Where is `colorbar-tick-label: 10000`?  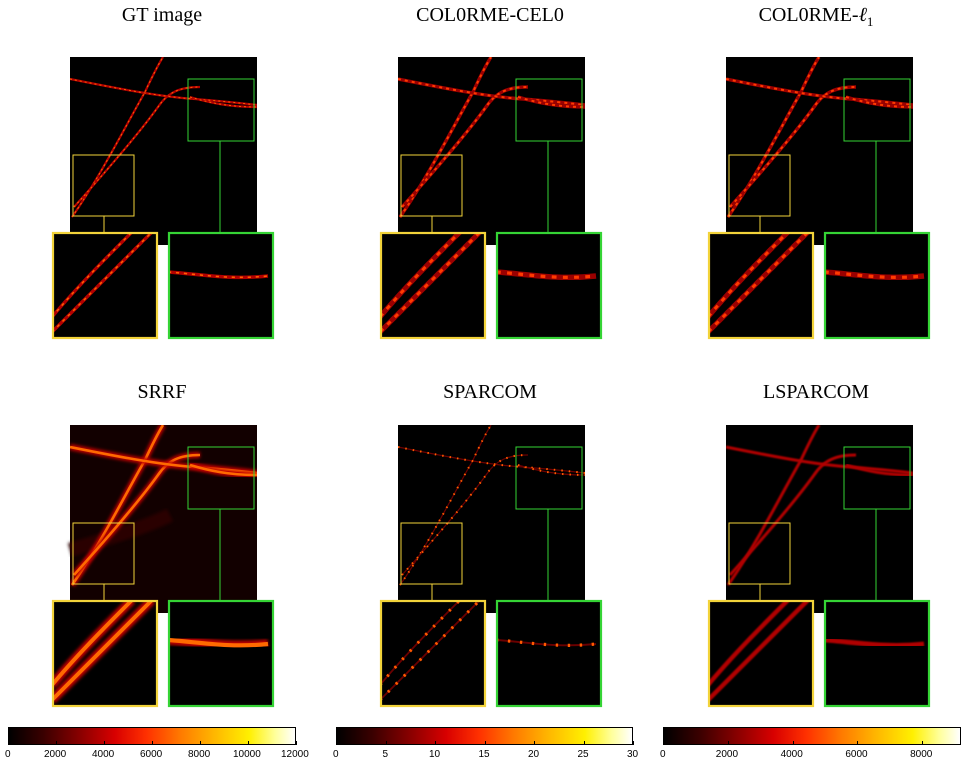
colorbar-tick-label: 10000 is located at coordinates (247, 754).